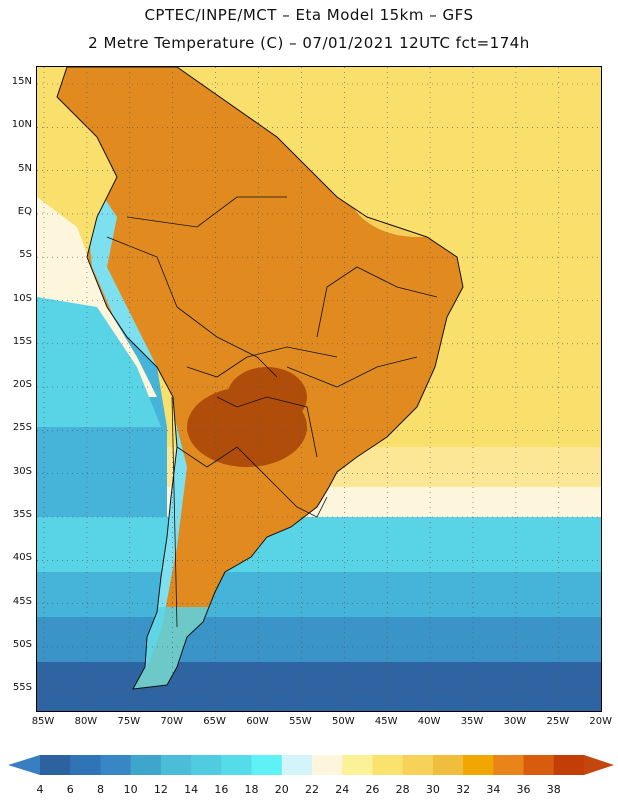  Describe the element at coordinates (129, 721) in the screenshot. I see `longitude-label: 75W` at that location.